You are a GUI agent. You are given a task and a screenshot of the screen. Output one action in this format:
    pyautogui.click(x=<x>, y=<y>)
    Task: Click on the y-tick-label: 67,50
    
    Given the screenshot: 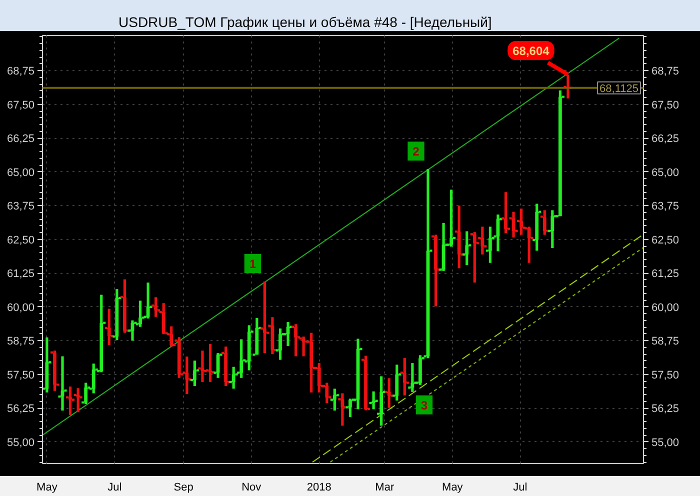 What is the action you would take?
    pyautogui.click(x=20, y=105)
    